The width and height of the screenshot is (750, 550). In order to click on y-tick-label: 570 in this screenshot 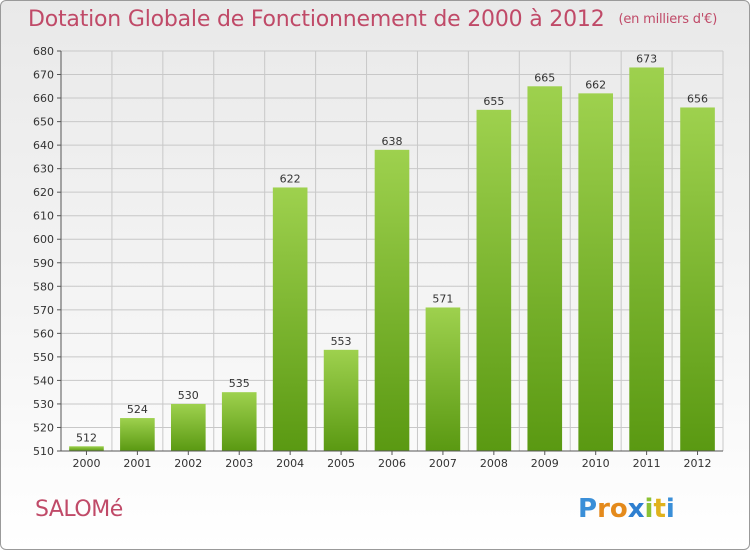, I will do `click(43, 310)`.